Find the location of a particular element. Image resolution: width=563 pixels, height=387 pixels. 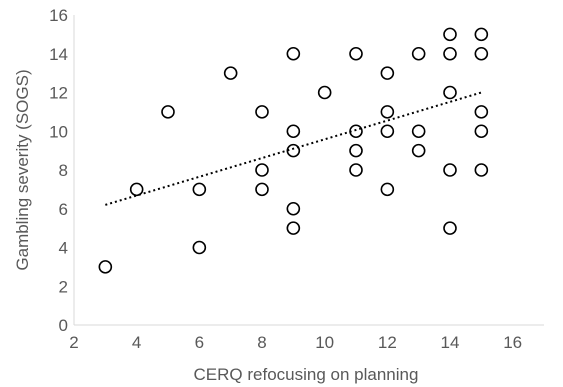

y-tick-label: 6 is located at coordinates (63, 209).